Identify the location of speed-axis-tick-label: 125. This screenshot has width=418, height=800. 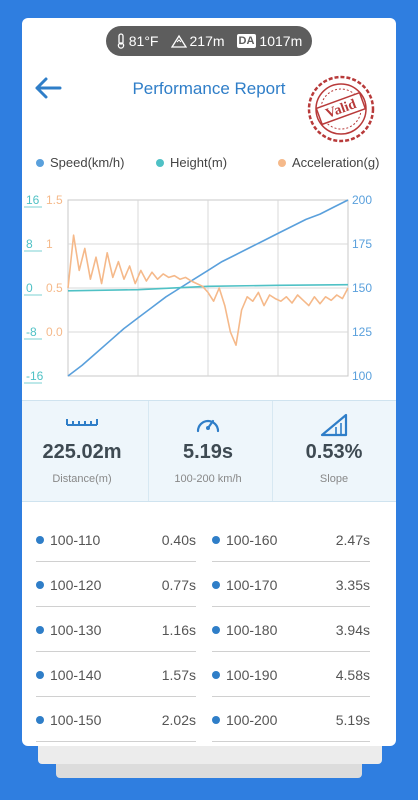
(362, 332).